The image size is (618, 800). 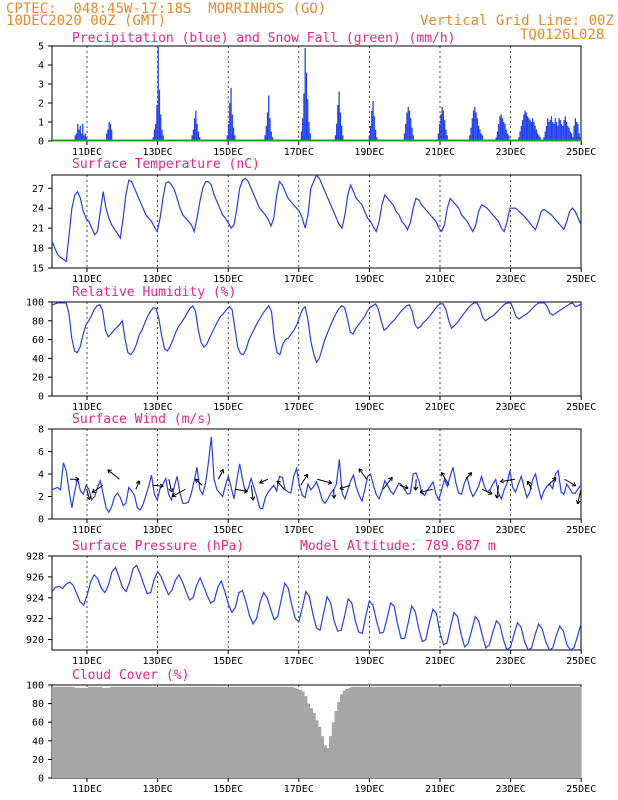 What do you see at coordinates (35, 640) in the screenshot?
I see `y-tick-label: 920` at bounding box center [35, 640].